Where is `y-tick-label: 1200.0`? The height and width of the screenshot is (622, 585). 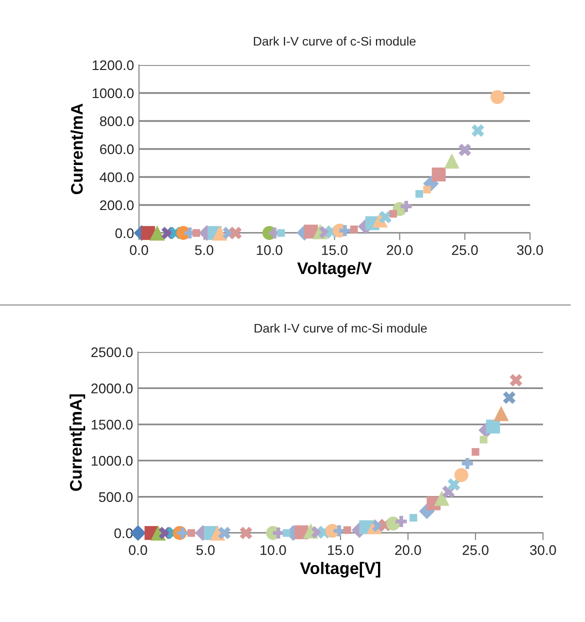 y-tick-label: 1200.0 is located at coordinates (113, 65).